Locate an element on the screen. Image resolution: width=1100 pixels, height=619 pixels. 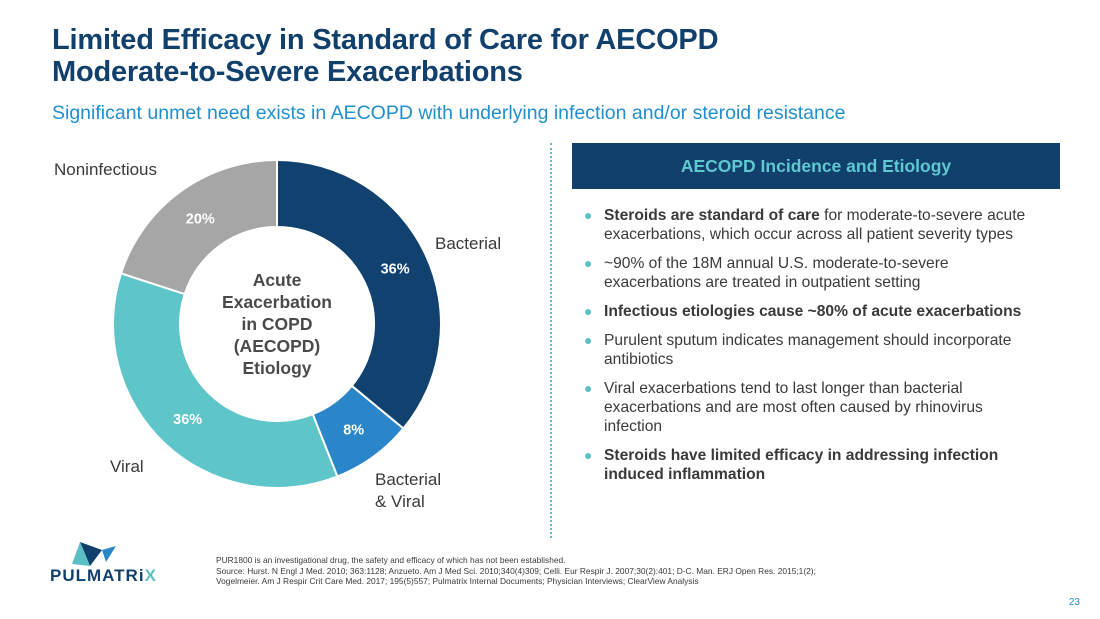
donut-percent-labels: 36% 8% 36% 20% is located at coordinates (291, 324).